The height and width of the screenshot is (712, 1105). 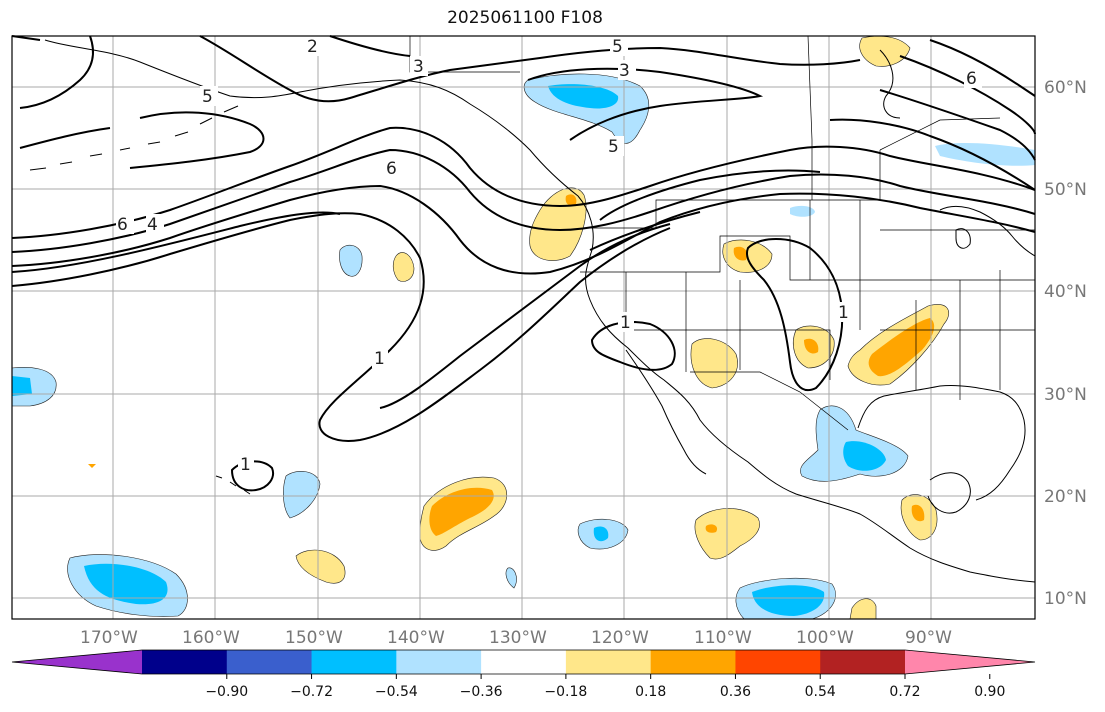 I want to click on lon-label: 140°W, so click(x=416, y=638).